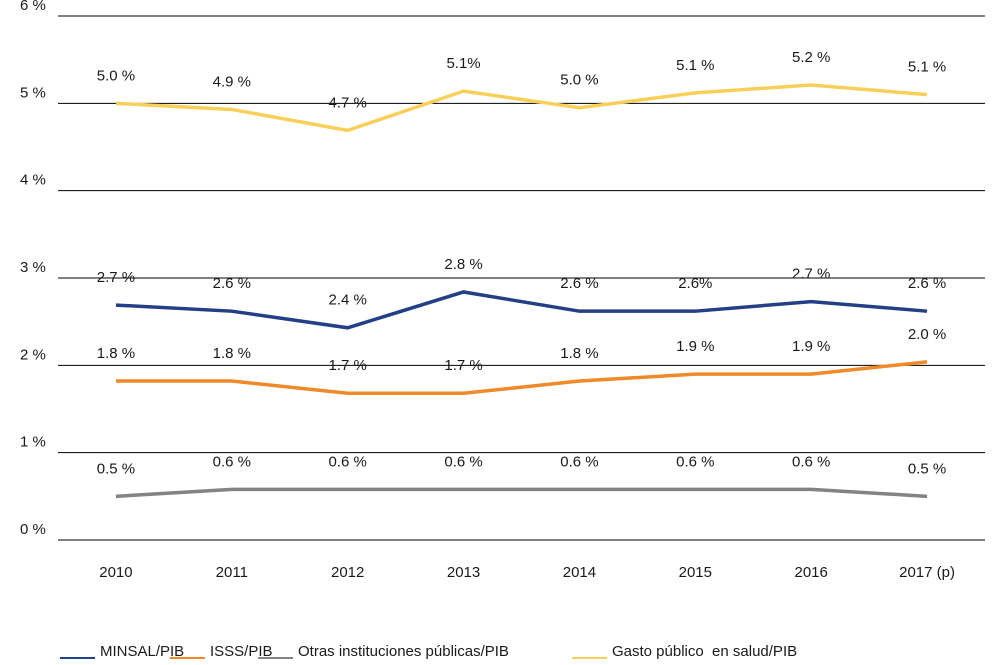 This screenshot has width=995, height=665. What do you see at coordinates (348, 102) in the screenshot?
I see `data-label: 4.7 %` at bounding box center [348, 102].